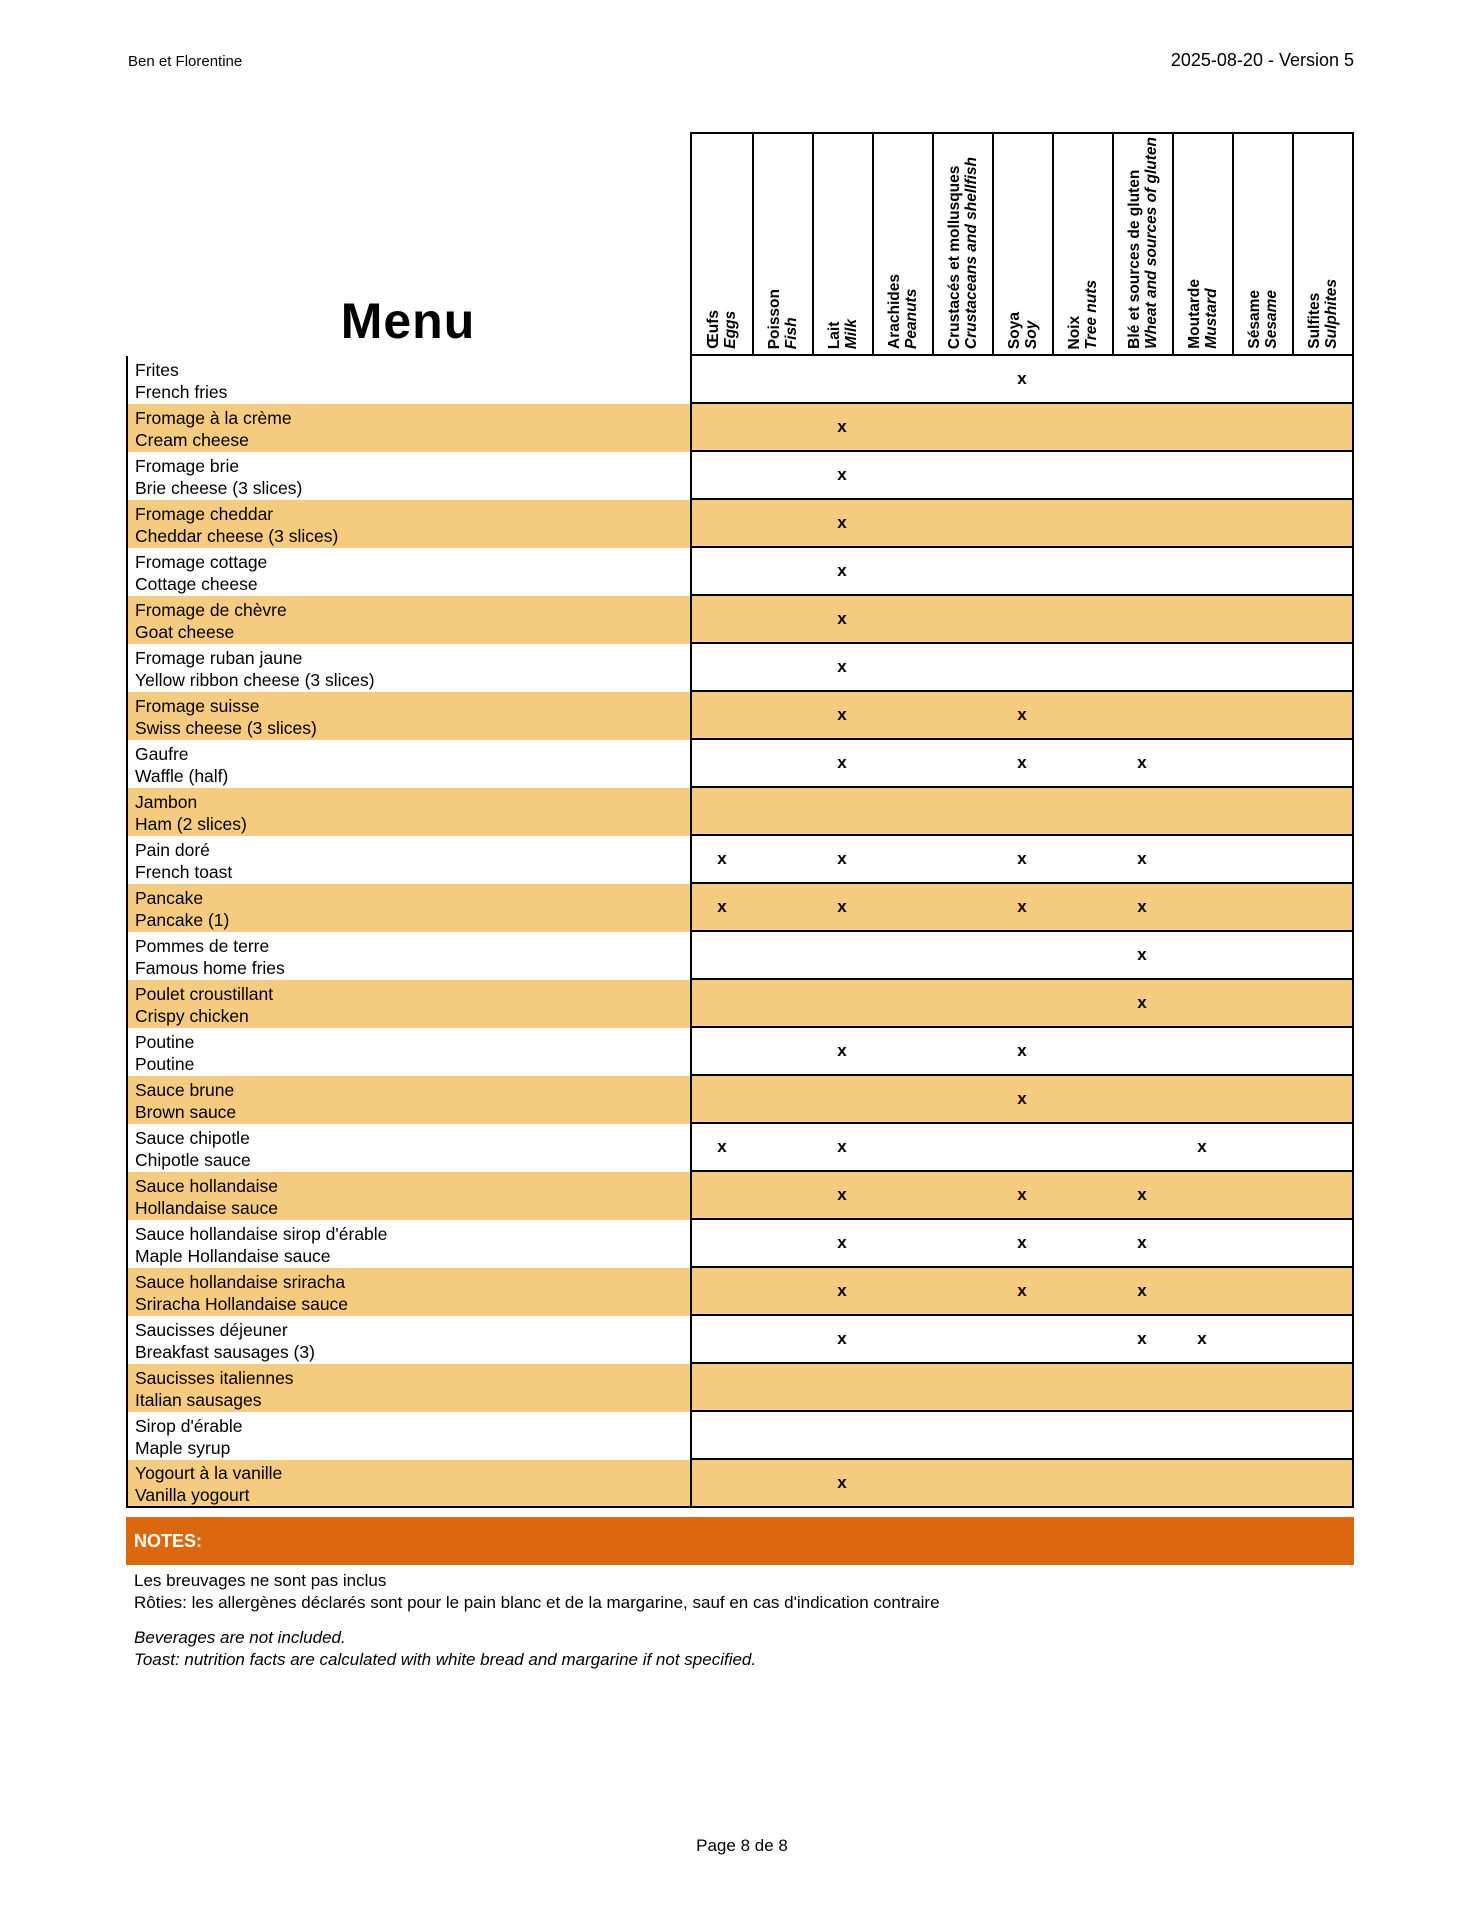 The image size is (1484, 1920). What do you see at coordinates (1023, 333) in the screenshot?
I see `allergen-label: Soya Soy` at bounding box center [1023, 333].